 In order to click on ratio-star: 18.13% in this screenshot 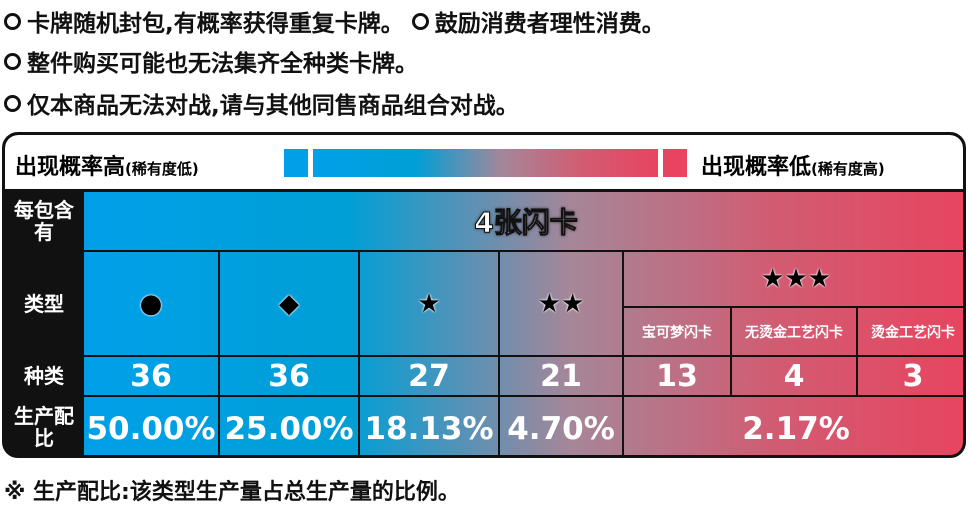, I will do `click(429, 425)`.